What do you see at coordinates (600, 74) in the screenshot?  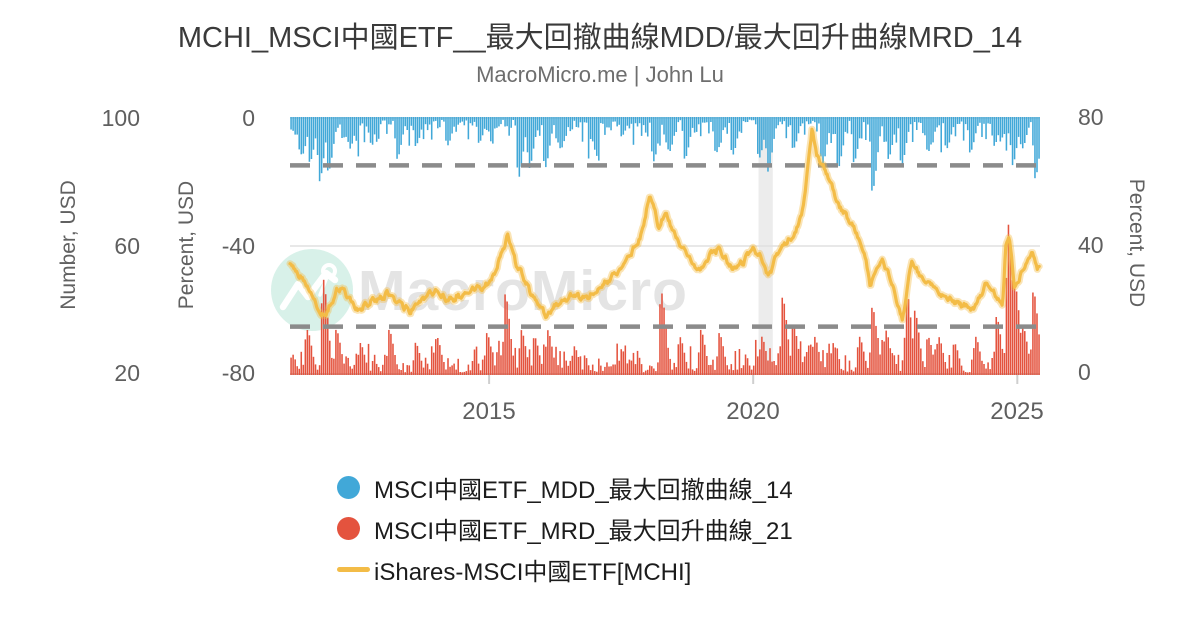 I see `chart-subtitle: MacroMicro.me | John Lu` at bounding box center [600, 74].